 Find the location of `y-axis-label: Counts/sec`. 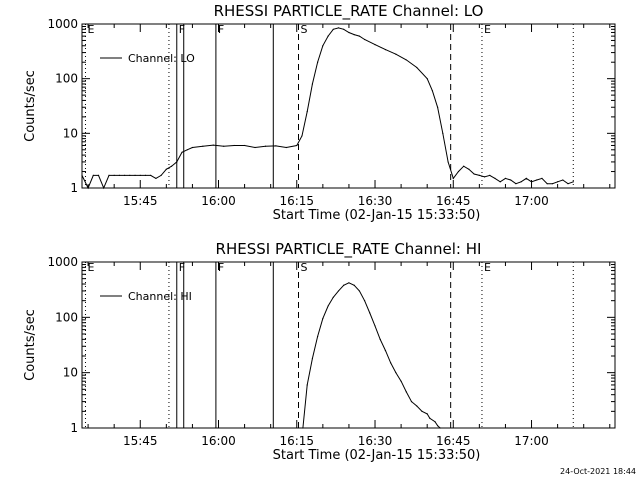

y-axis-label: Counts/sec is located at coordinates (30, 106).